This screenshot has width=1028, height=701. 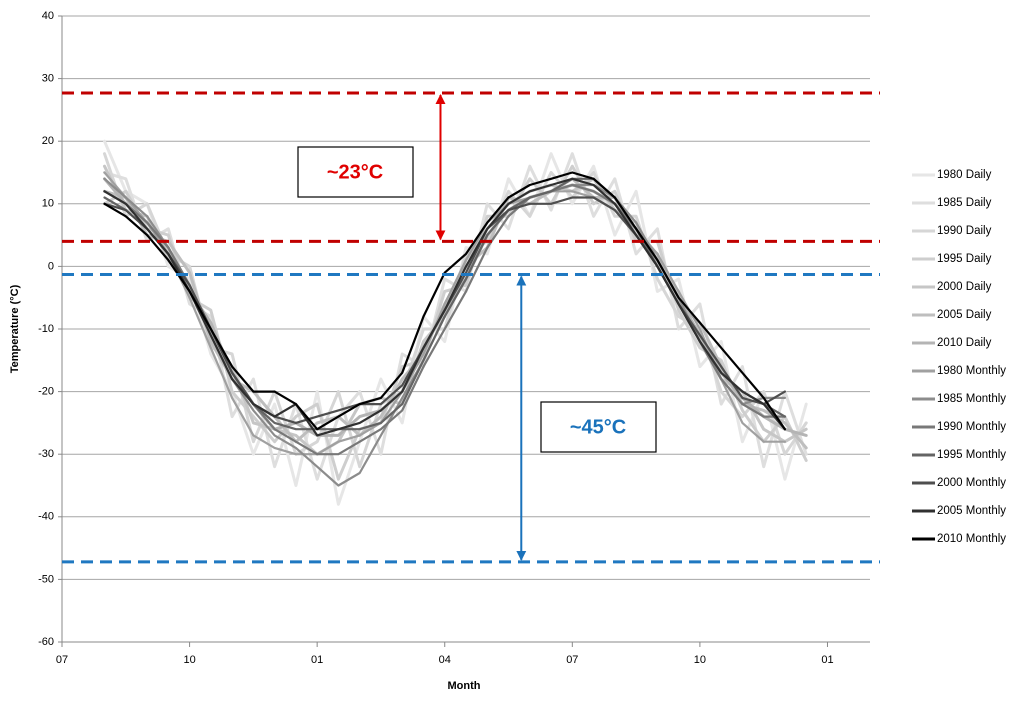 I want to click on legend-label: 1995 Monthly, so click(x=971, y=455).